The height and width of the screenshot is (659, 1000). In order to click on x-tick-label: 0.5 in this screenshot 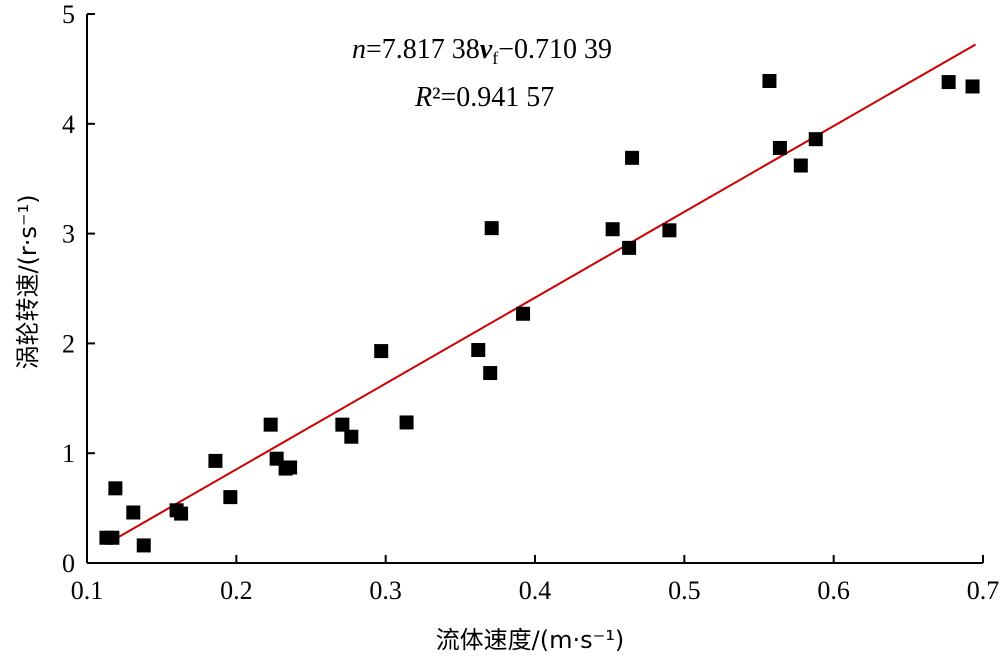, I will do `click(684, 590)`.